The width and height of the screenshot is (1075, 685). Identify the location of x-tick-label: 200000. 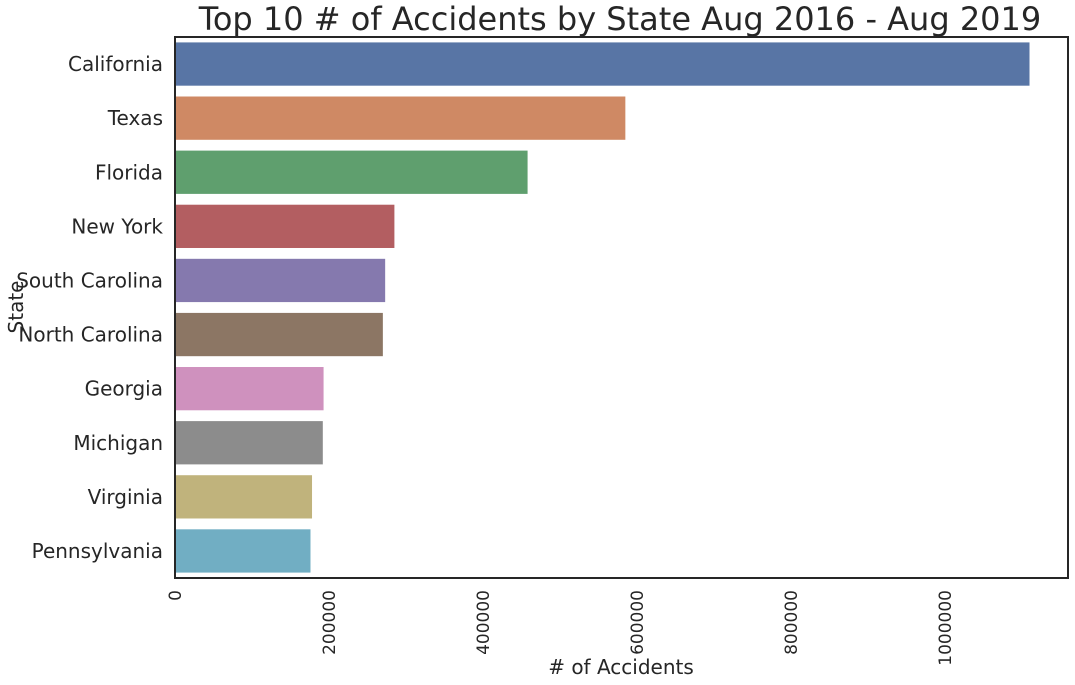
(330, 622).